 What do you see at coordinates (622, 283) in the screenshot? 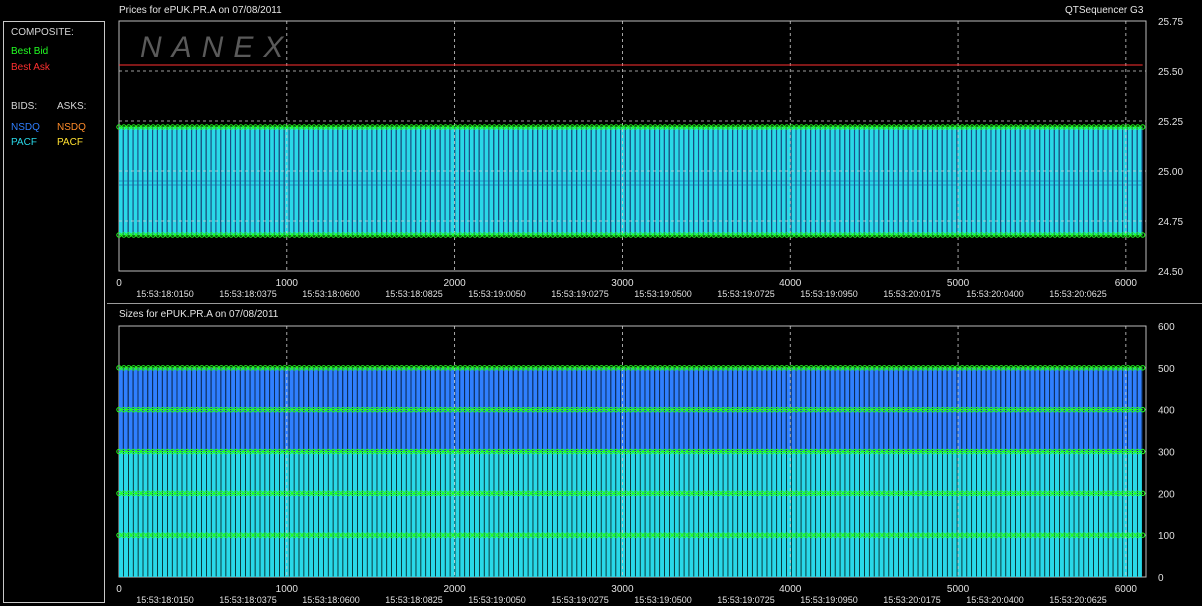
I see `x-tick-label: 3000` at bounding box center [622, 283].